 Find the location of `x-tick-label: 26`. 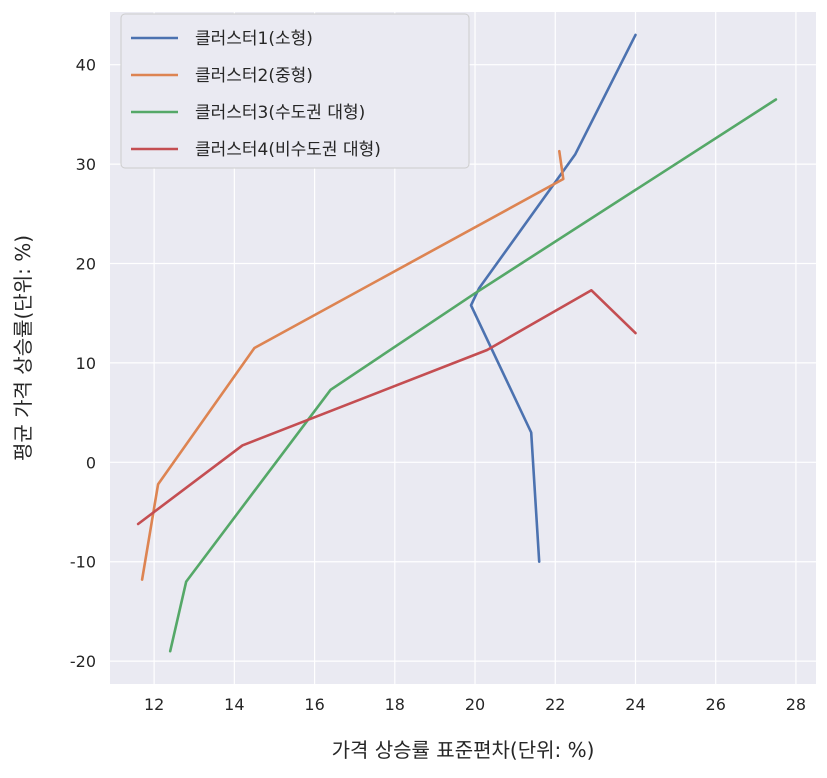

x-tick-label: 26 is located at coordinates (716, 704).